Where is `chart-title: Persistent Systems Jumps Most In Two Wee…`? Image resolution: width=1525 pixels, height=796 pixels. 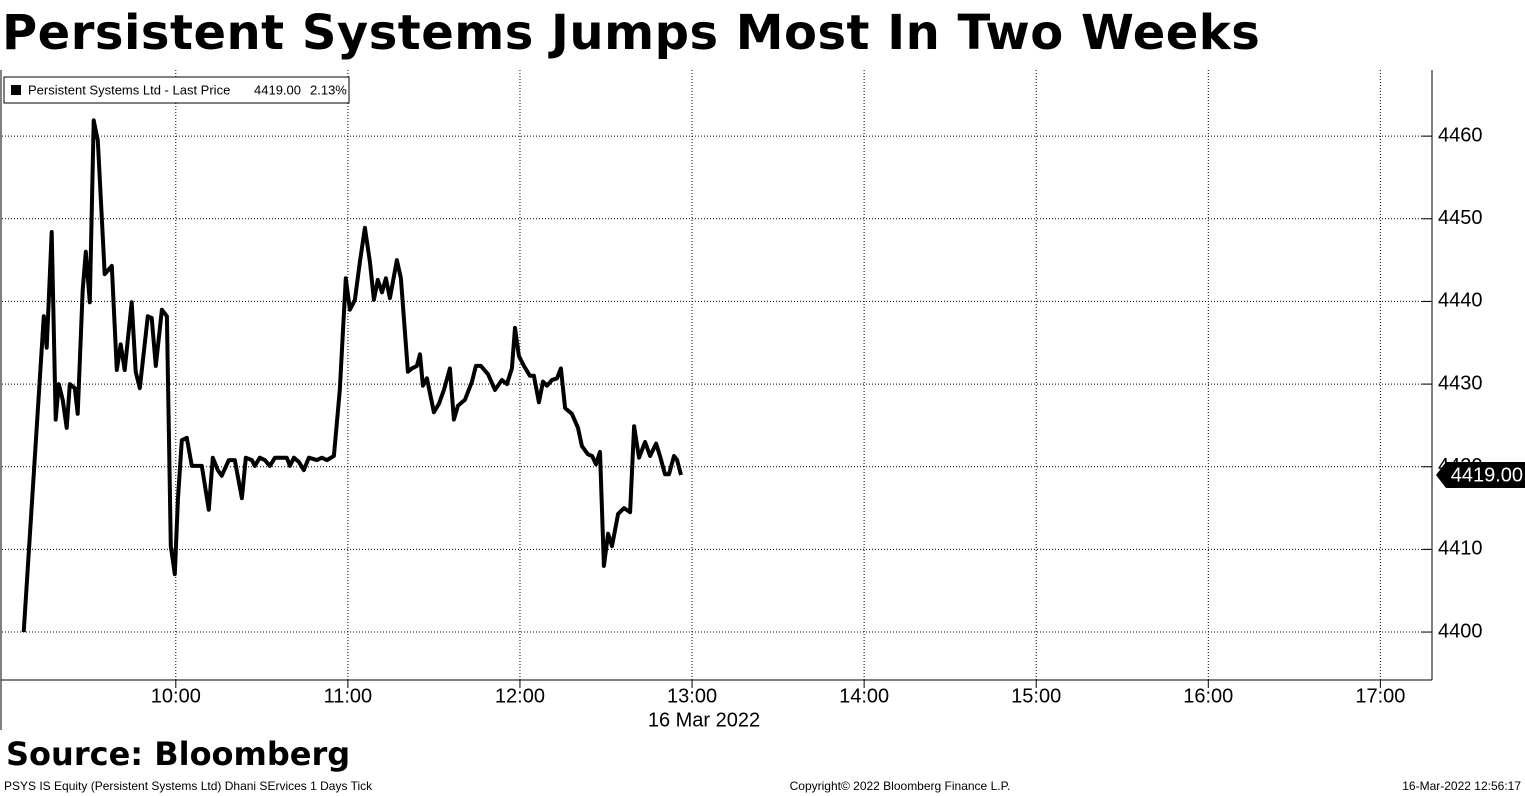
chart-title: Persistent Systems Jumps Most In Two Wee… is located at coordinates (631, 33).